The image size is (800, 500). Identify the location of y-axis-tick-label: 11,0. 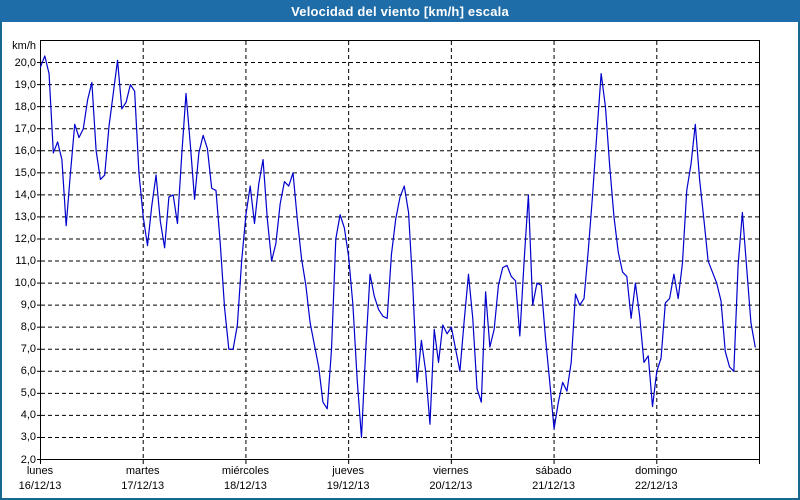
(25, 261).